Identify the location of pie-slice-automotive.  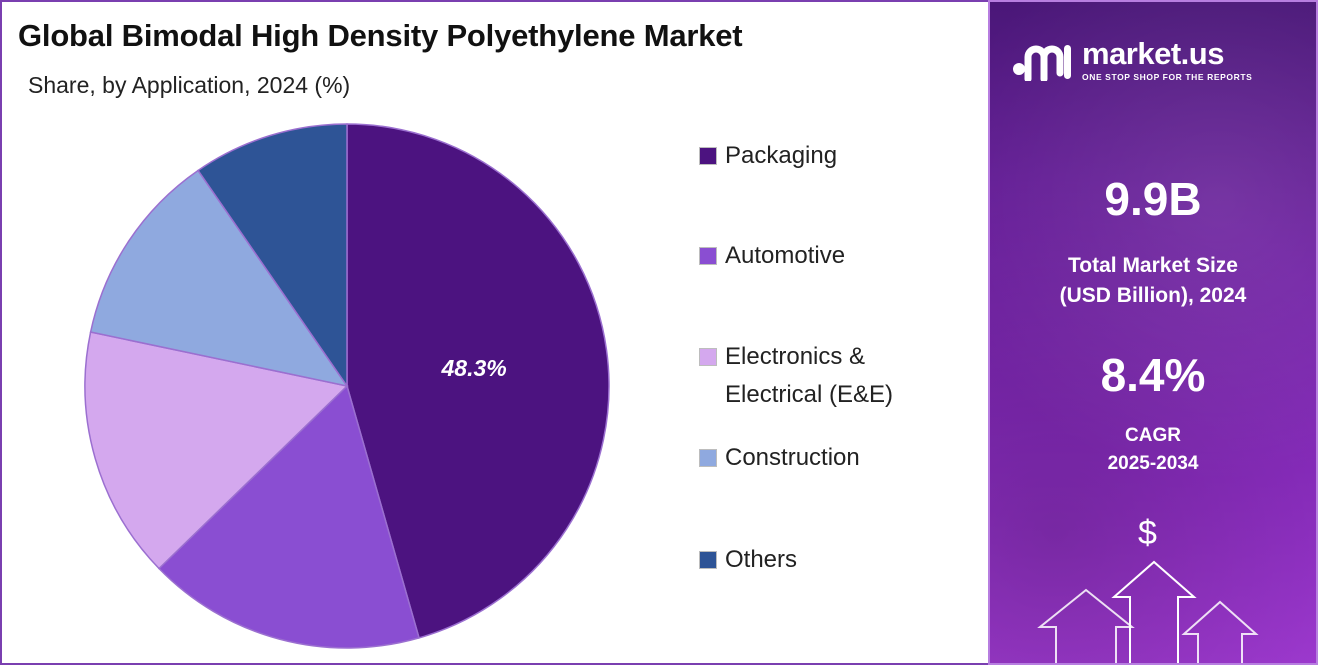
(288, 516).